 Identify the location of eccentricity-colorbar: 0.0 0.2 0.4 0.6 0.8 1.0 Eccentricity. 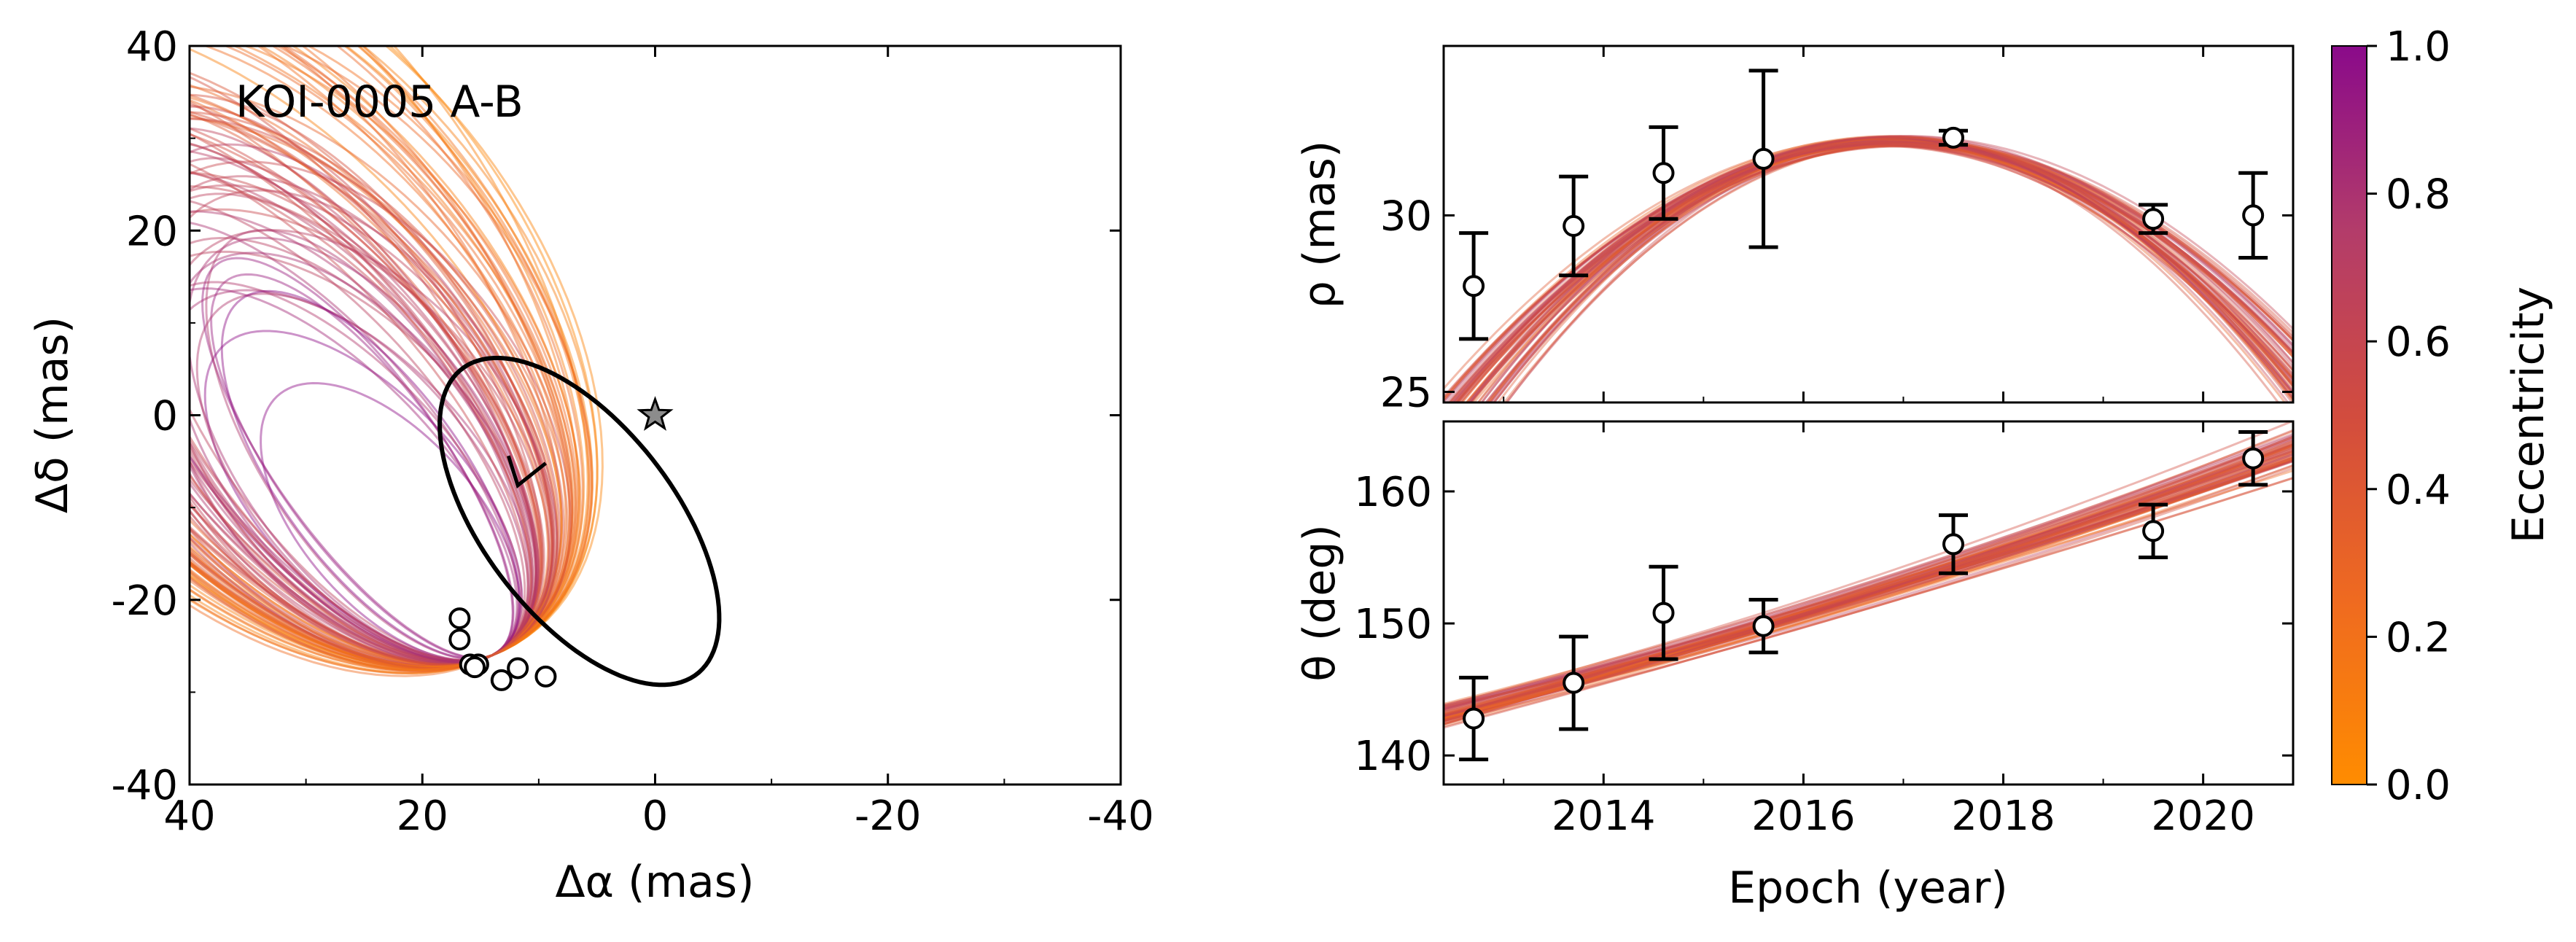
(2442, 416).